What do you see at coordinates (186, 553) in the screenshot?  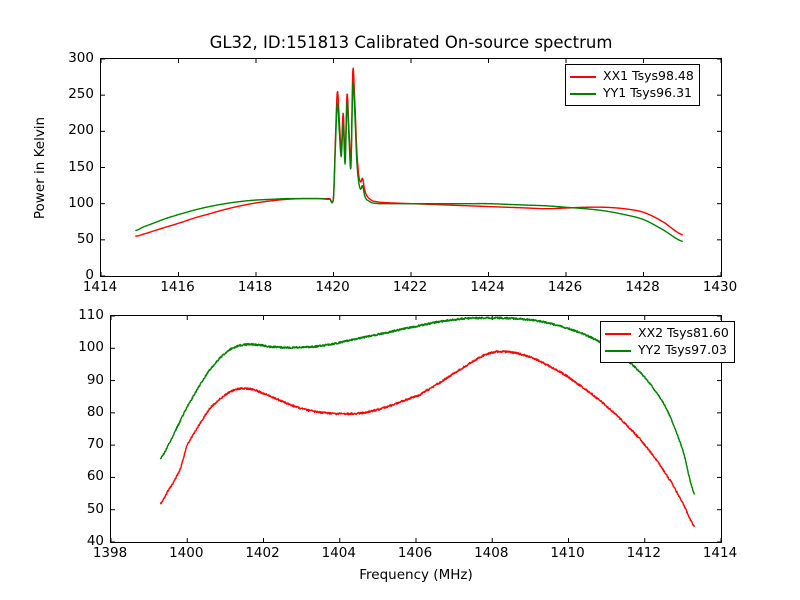 I see `x-tick-label: 1400` at bounding box center [186, 553].